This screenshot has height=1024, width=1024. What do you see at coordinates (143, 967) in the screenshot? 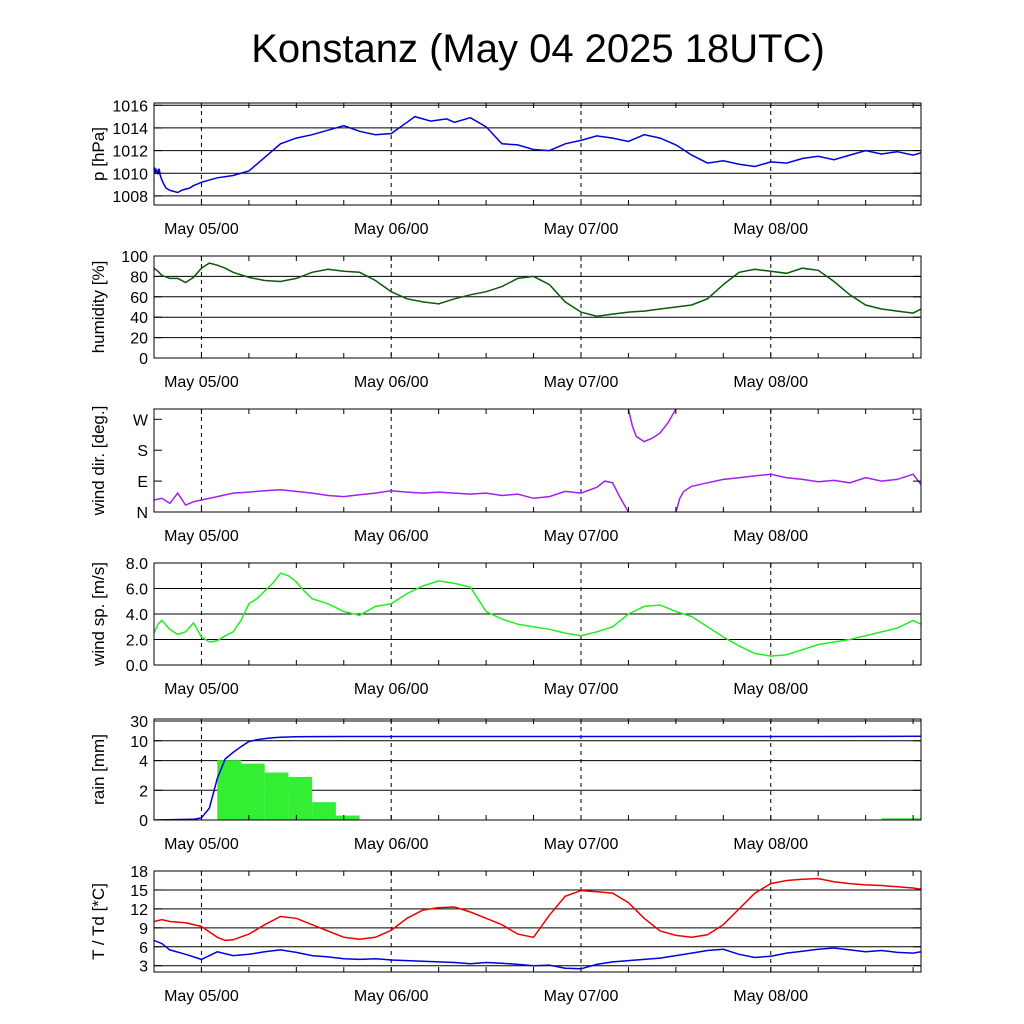
I see `y-tick-label: 3` at bounding box center [143, 967].